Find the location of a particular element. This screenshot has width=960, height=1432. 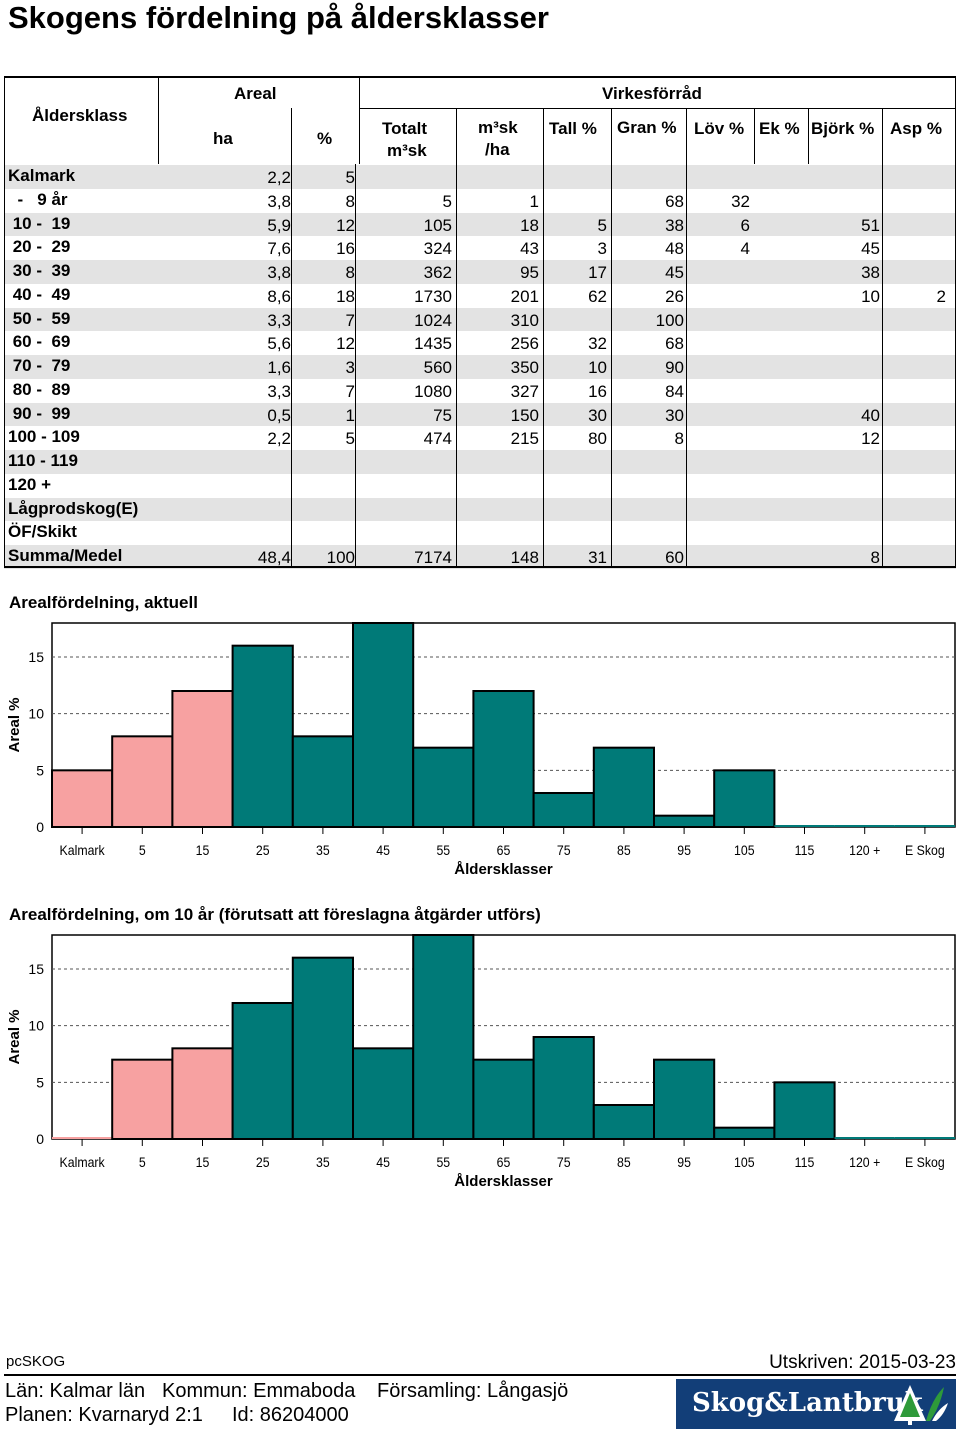

header-age-class: Åldersklass is located at coordinates (80, 115).